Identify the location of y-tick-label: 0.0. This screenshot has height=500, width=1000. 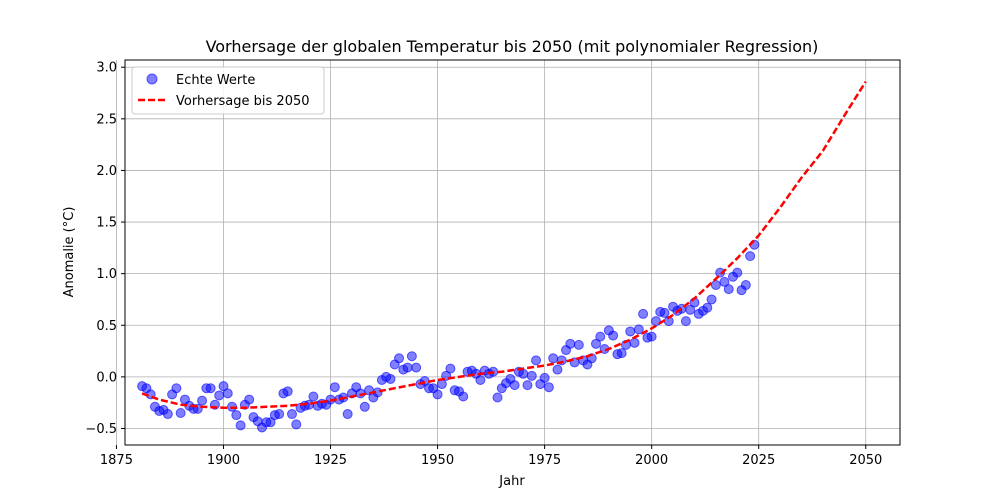
(106, 377).